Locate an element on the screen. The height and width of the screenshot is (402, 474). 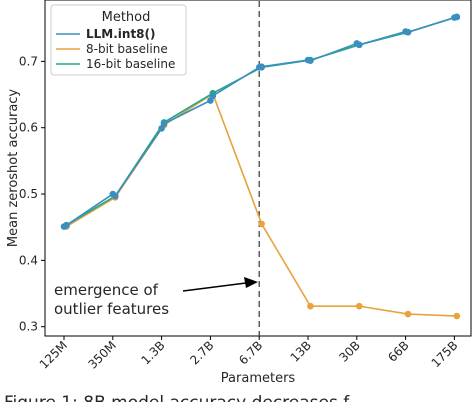
legend-label-8bit: 8-bit baseline is located at coordinates (127, 49).